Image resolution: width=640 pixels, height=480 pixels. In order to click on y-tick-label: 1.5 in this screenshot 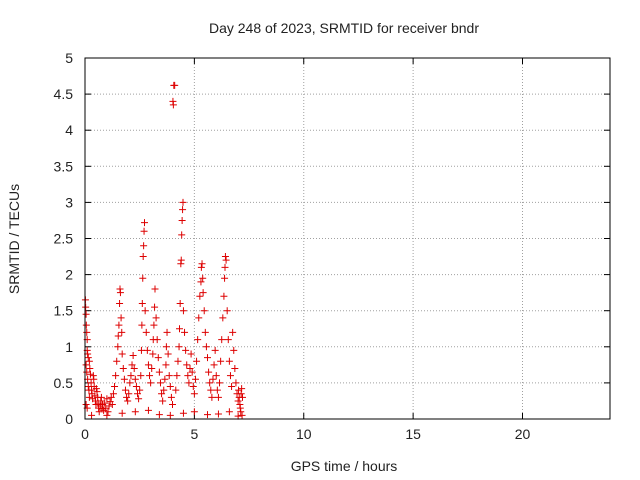, I will do `click(64, 311)`.